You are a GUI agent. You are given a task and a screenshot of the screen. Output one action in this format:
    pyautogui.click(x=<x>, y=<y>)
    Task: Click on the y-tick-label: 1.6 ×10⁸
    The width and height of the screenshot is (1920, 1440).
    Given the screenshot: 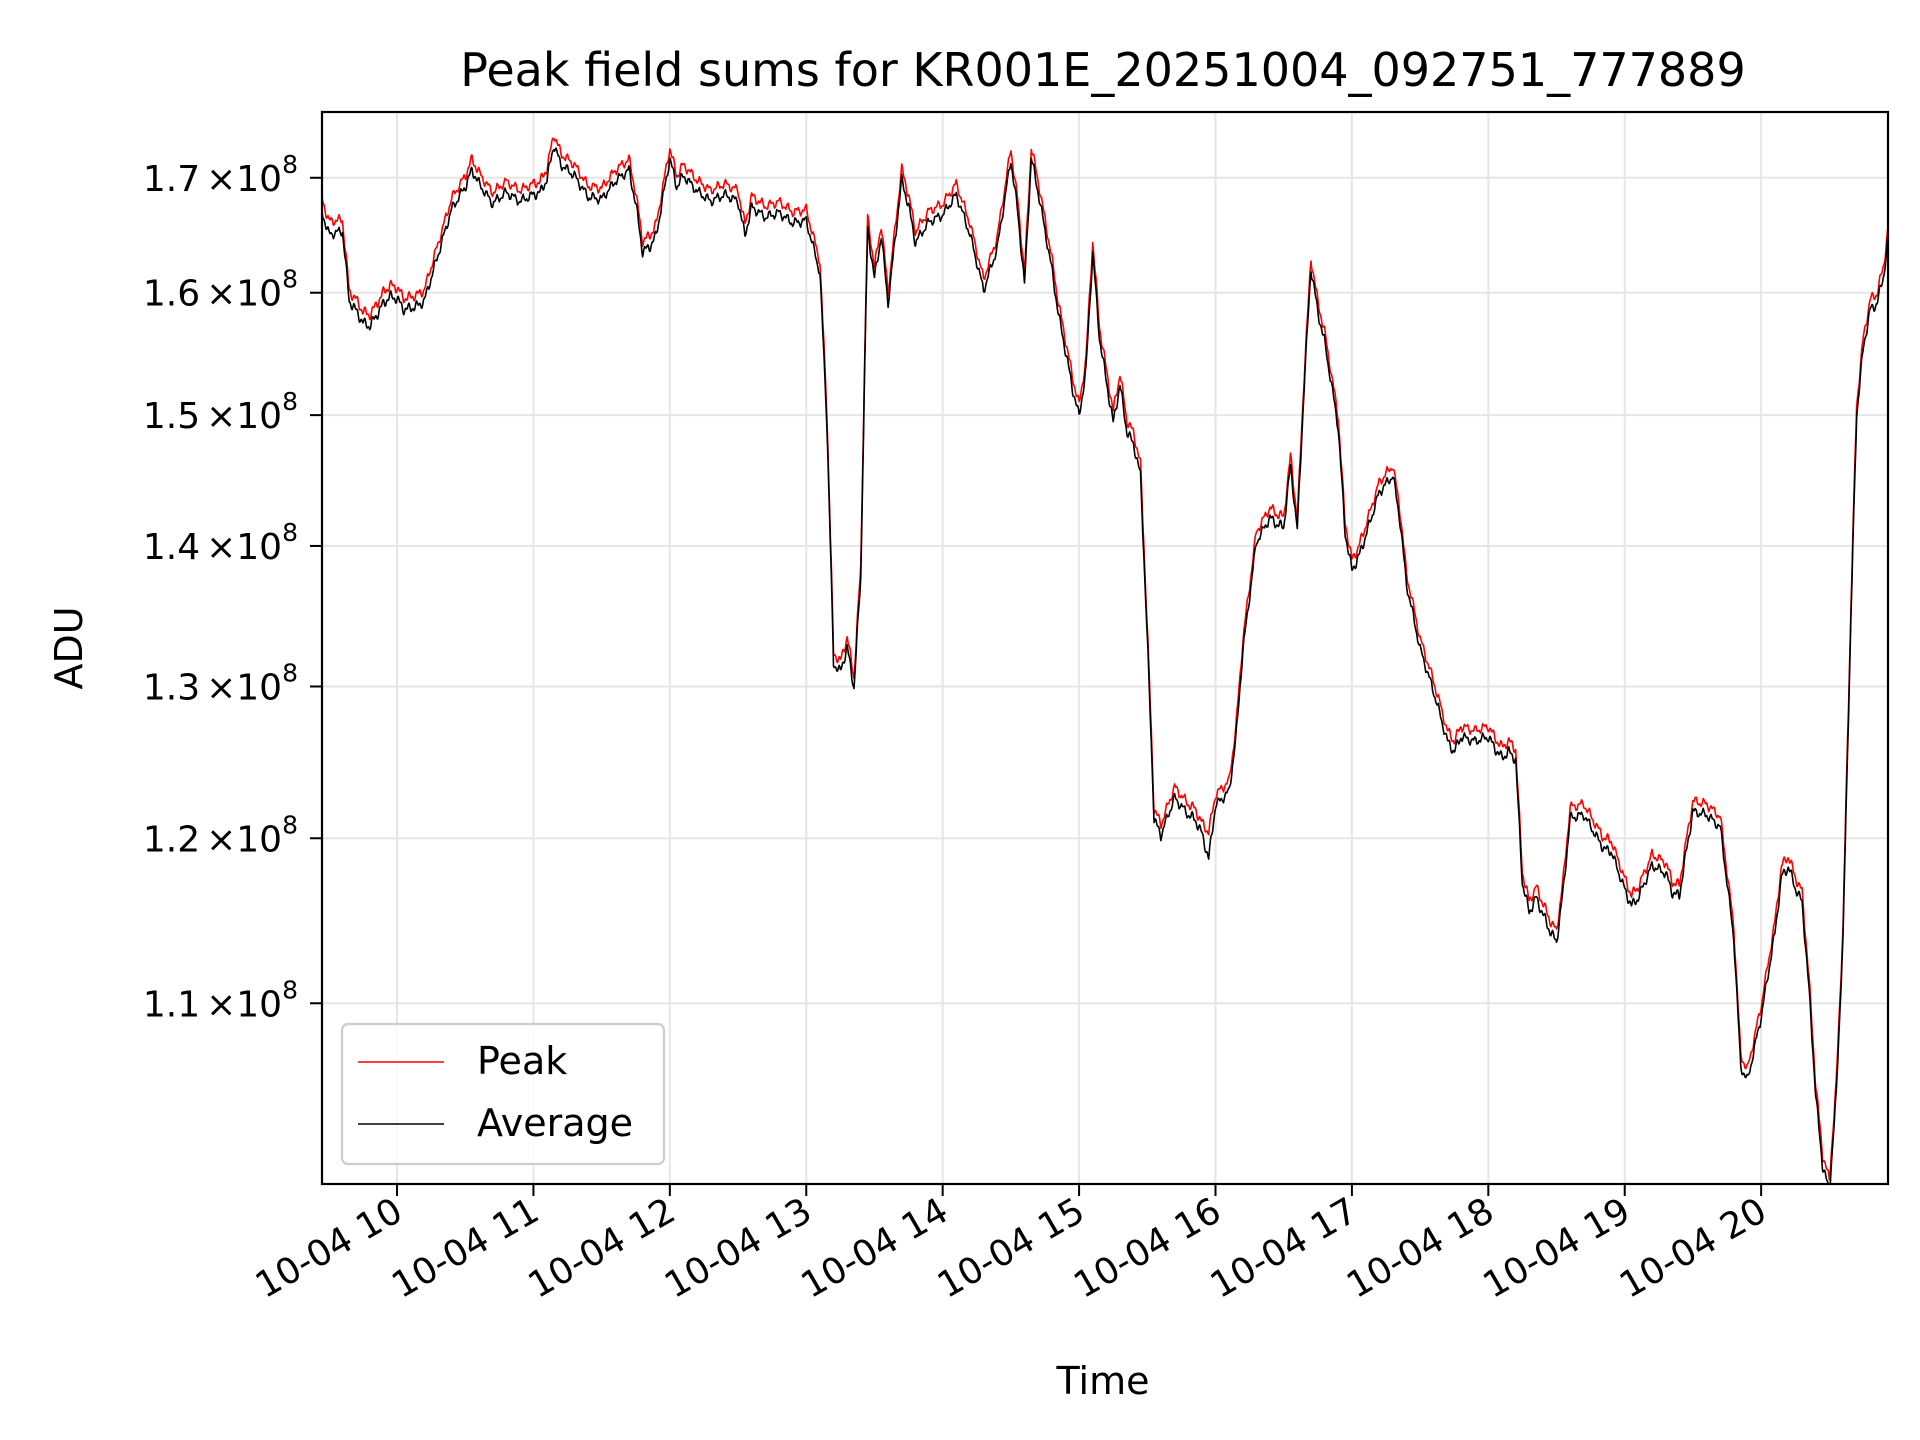 What is the action you would take?
    pyautogui.click(x=220, y=290)
    